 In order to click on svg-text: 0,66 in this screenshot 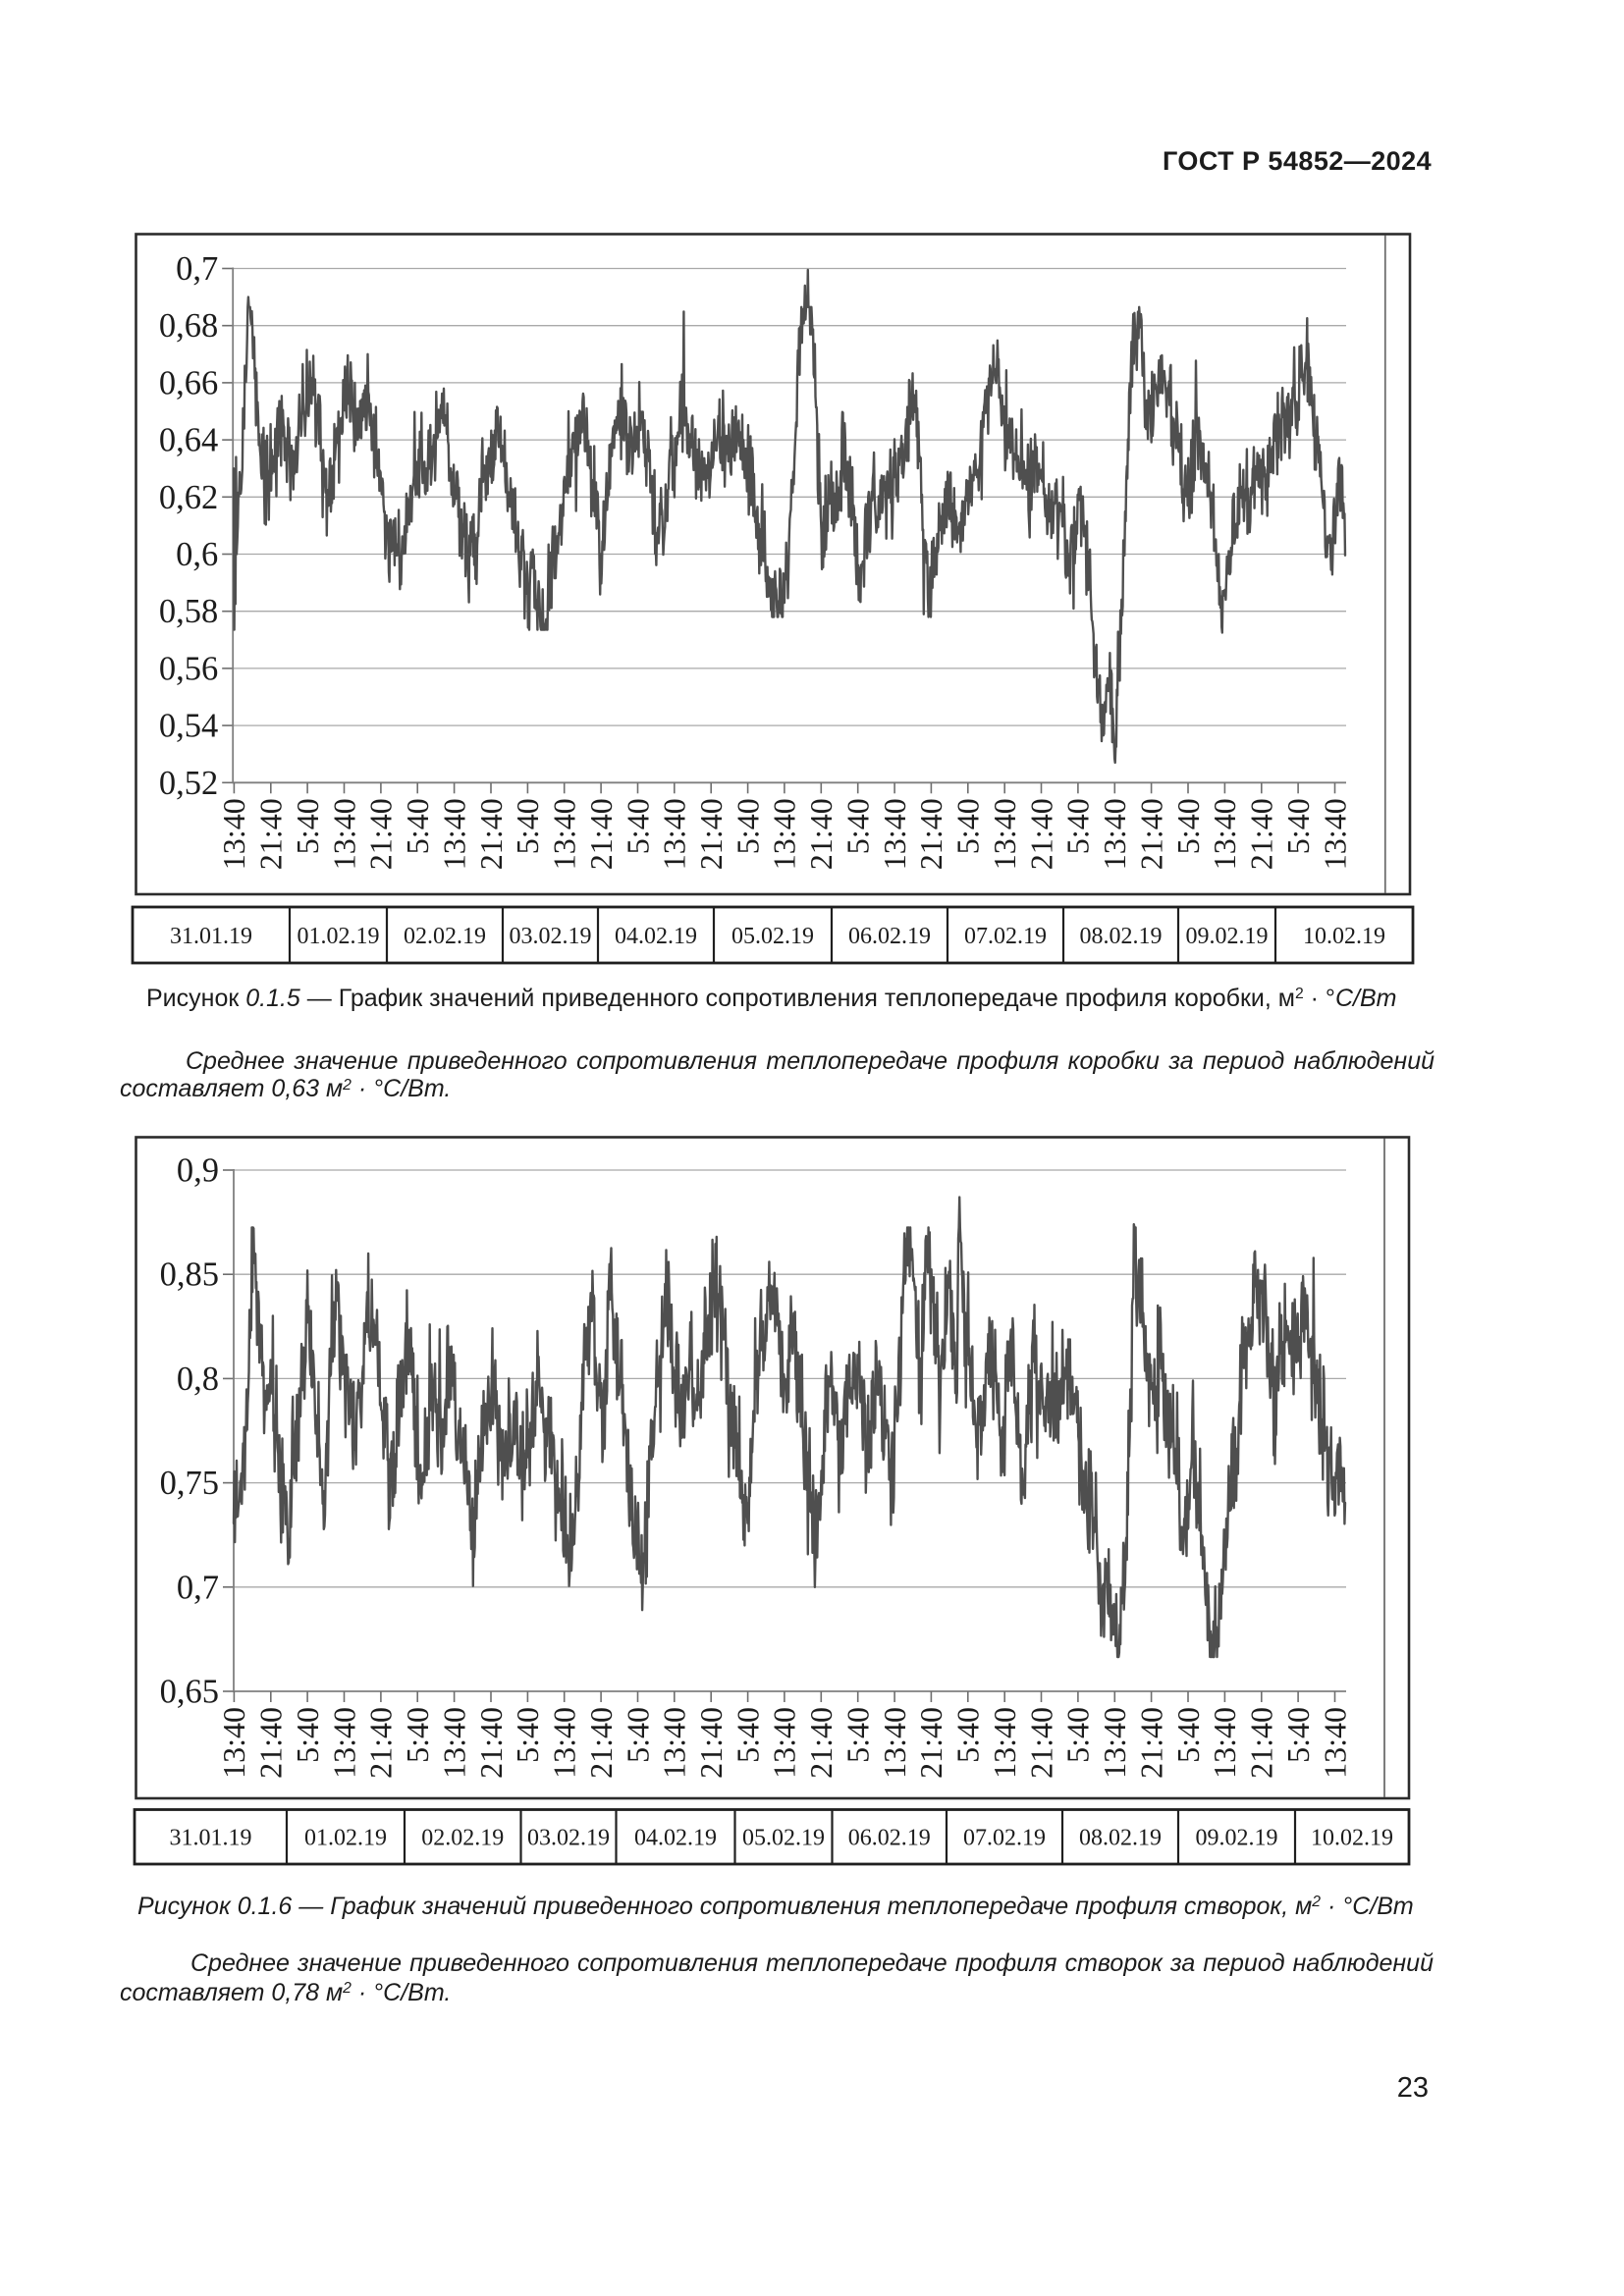, I will do `click(188, 382)`.